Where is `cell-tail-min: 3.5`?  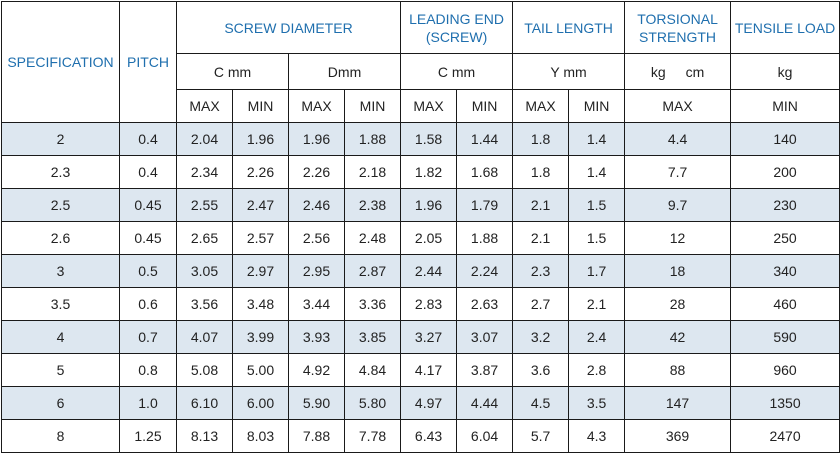
cell-tail-min: 3.5 is located at coordinates (597, 403).